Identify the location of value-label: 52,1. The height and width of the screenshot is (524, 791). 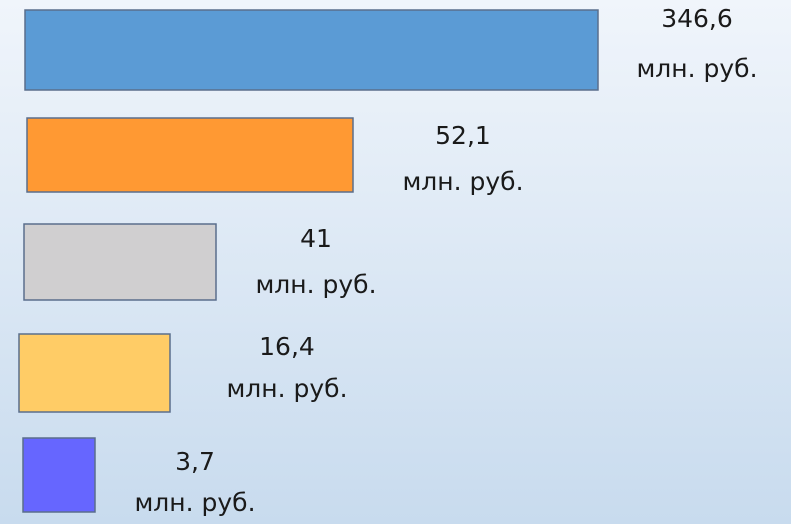
(463, 135).